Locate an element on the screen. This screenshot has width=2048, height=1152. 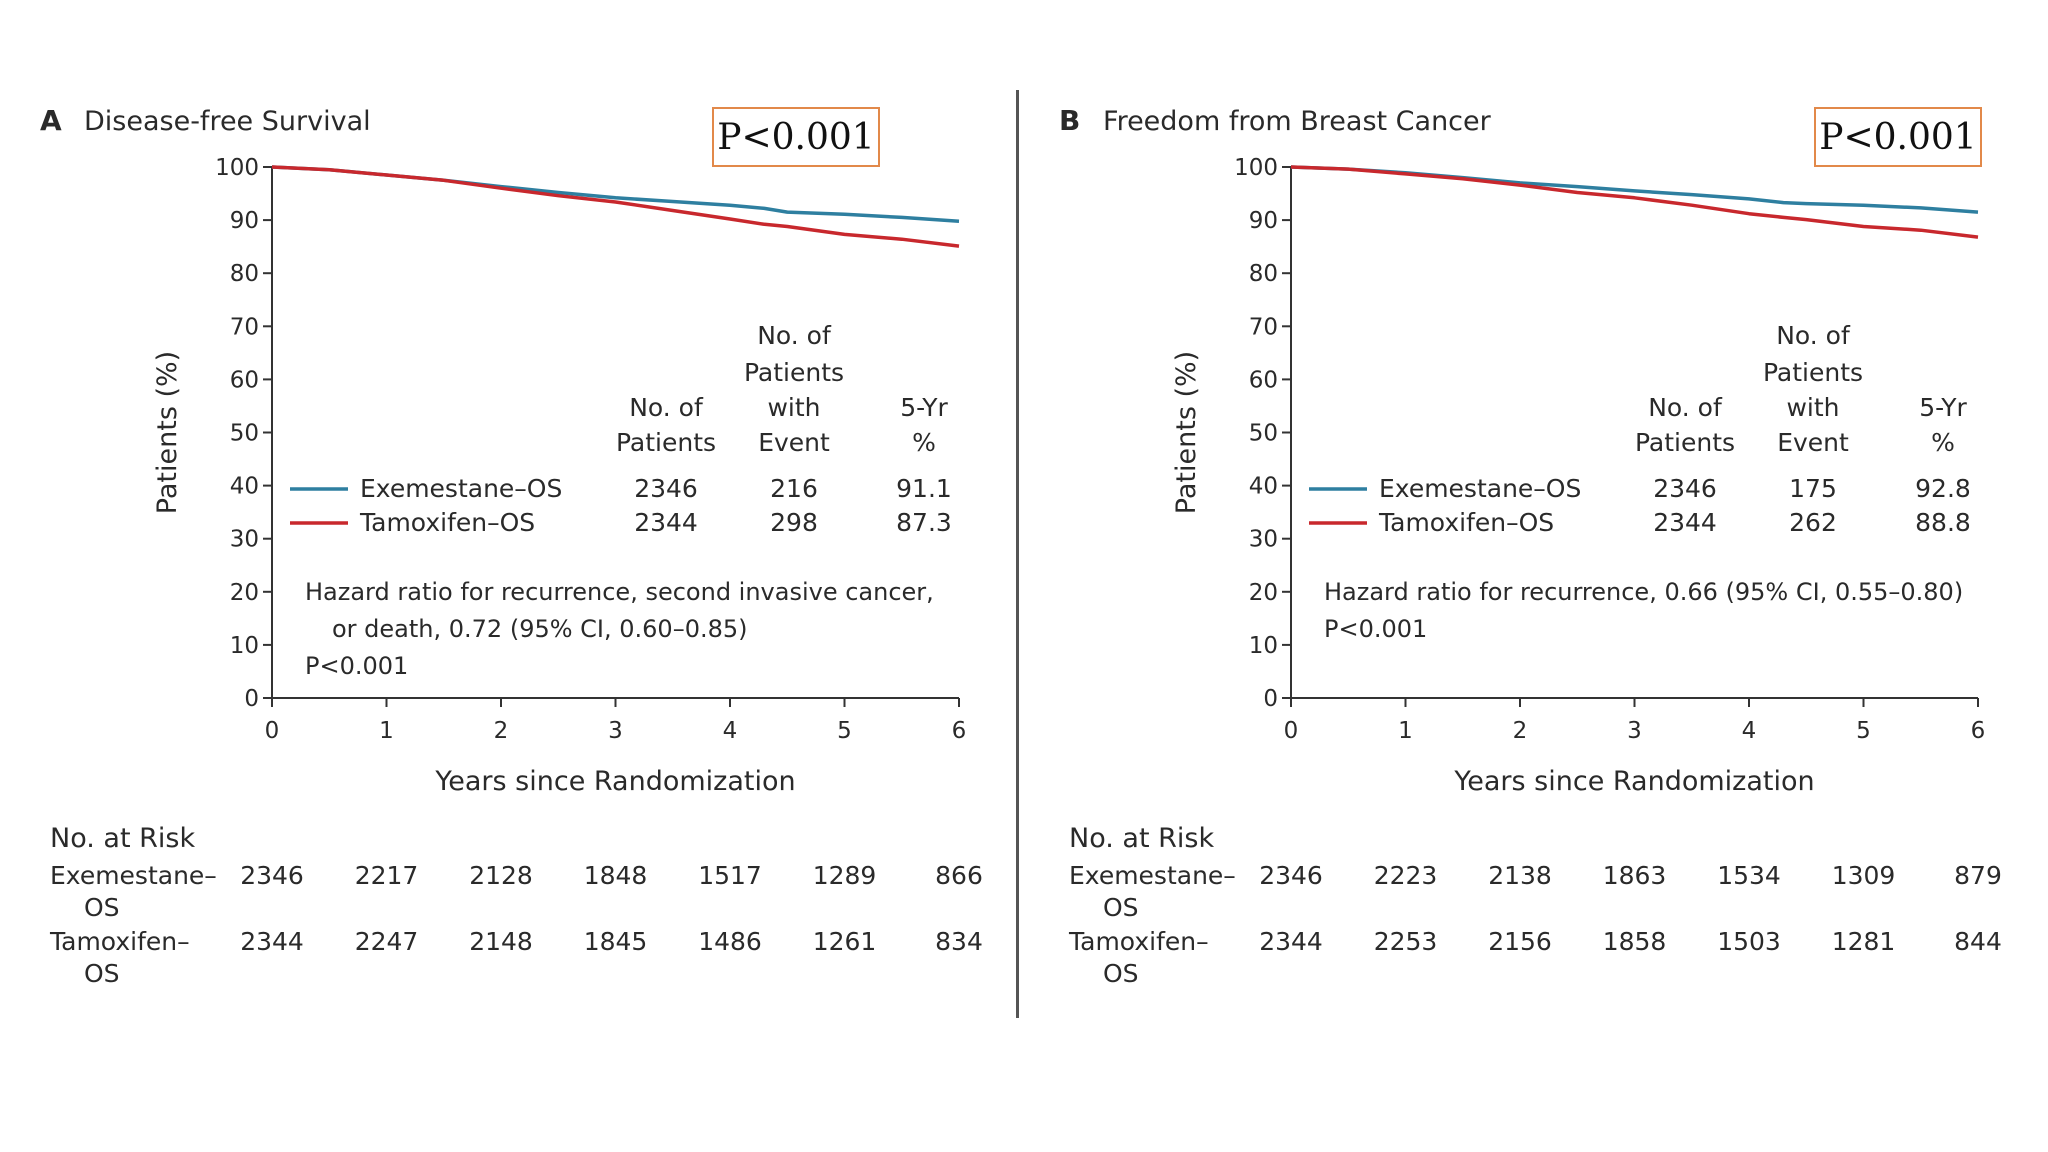
panel-a-legend-label-0: Exemestane–OS is located at coordinates (461, 488).